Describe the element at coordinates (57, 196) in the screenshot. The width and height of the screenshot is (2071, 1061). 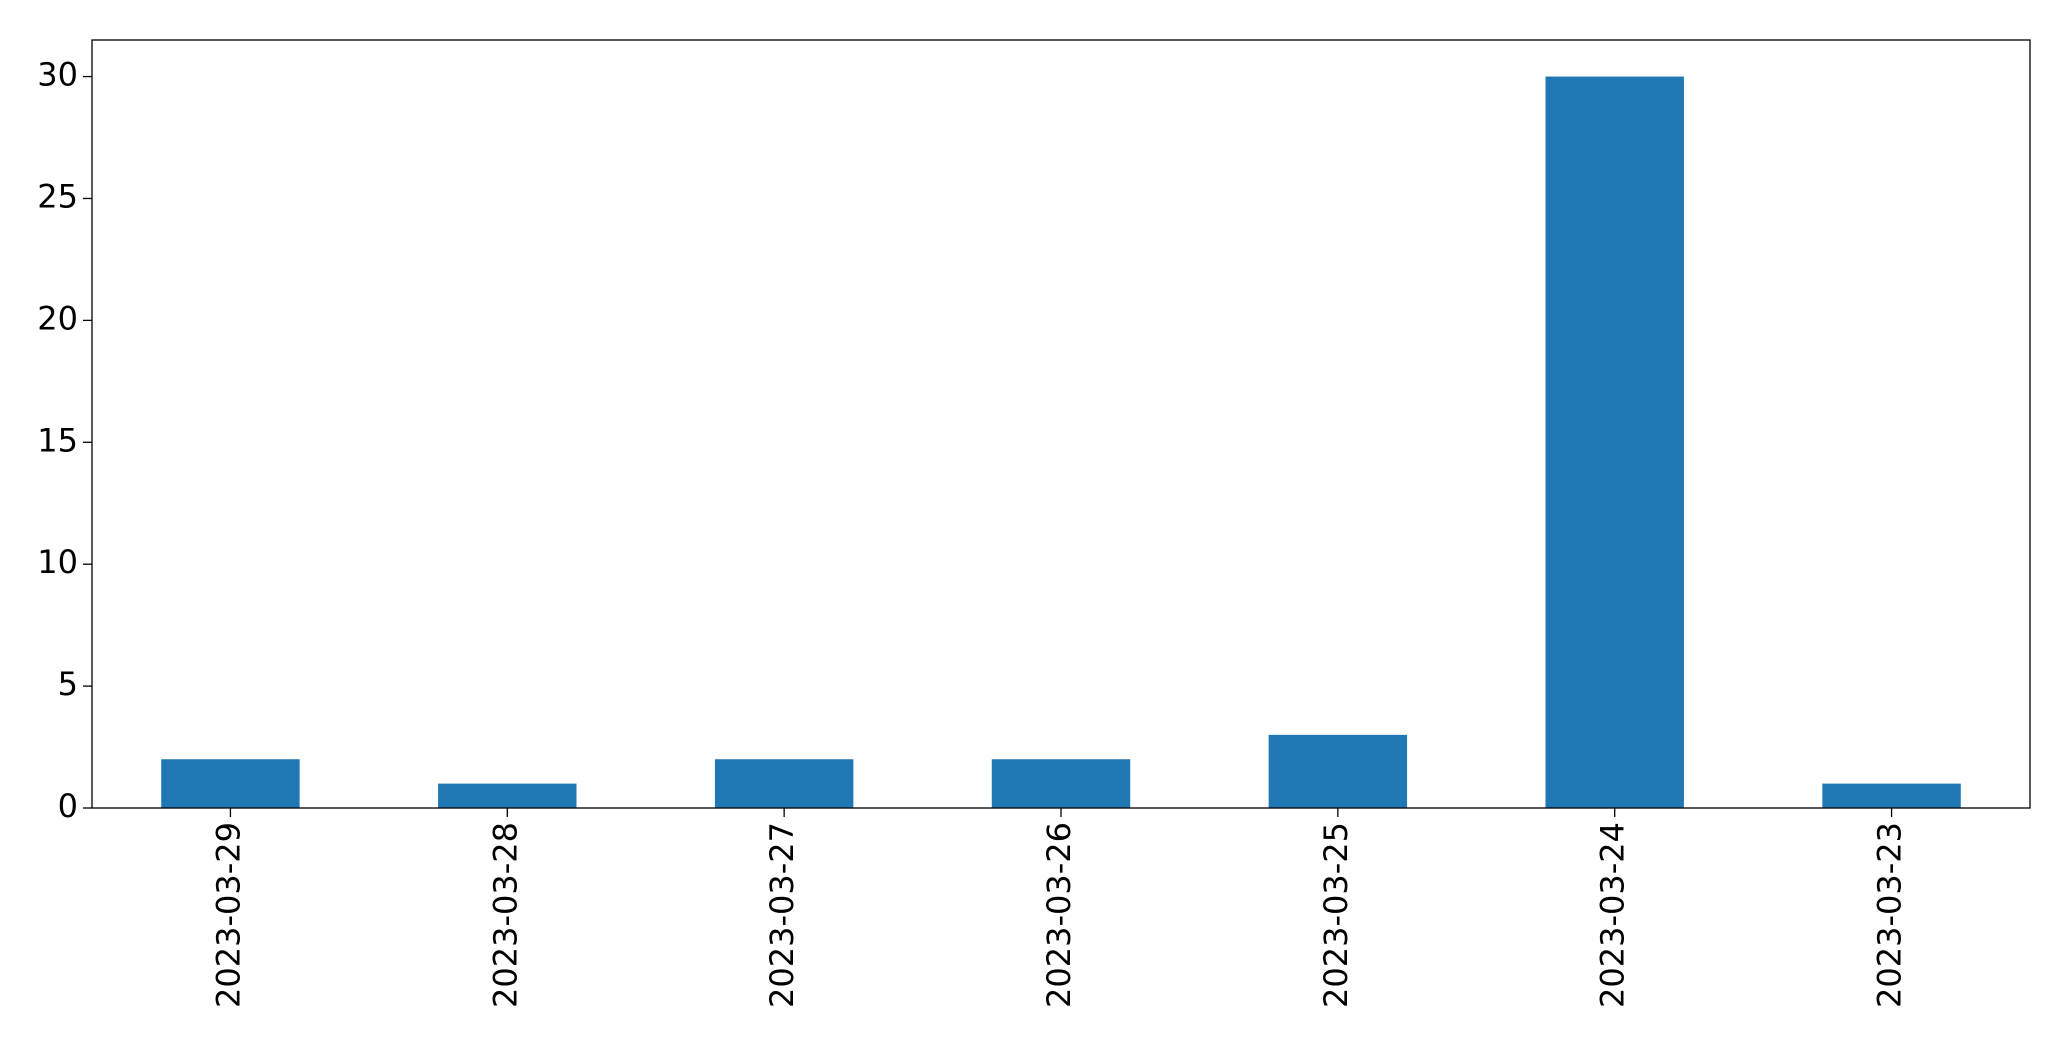
I see `y-tick-label: 25` at that location.